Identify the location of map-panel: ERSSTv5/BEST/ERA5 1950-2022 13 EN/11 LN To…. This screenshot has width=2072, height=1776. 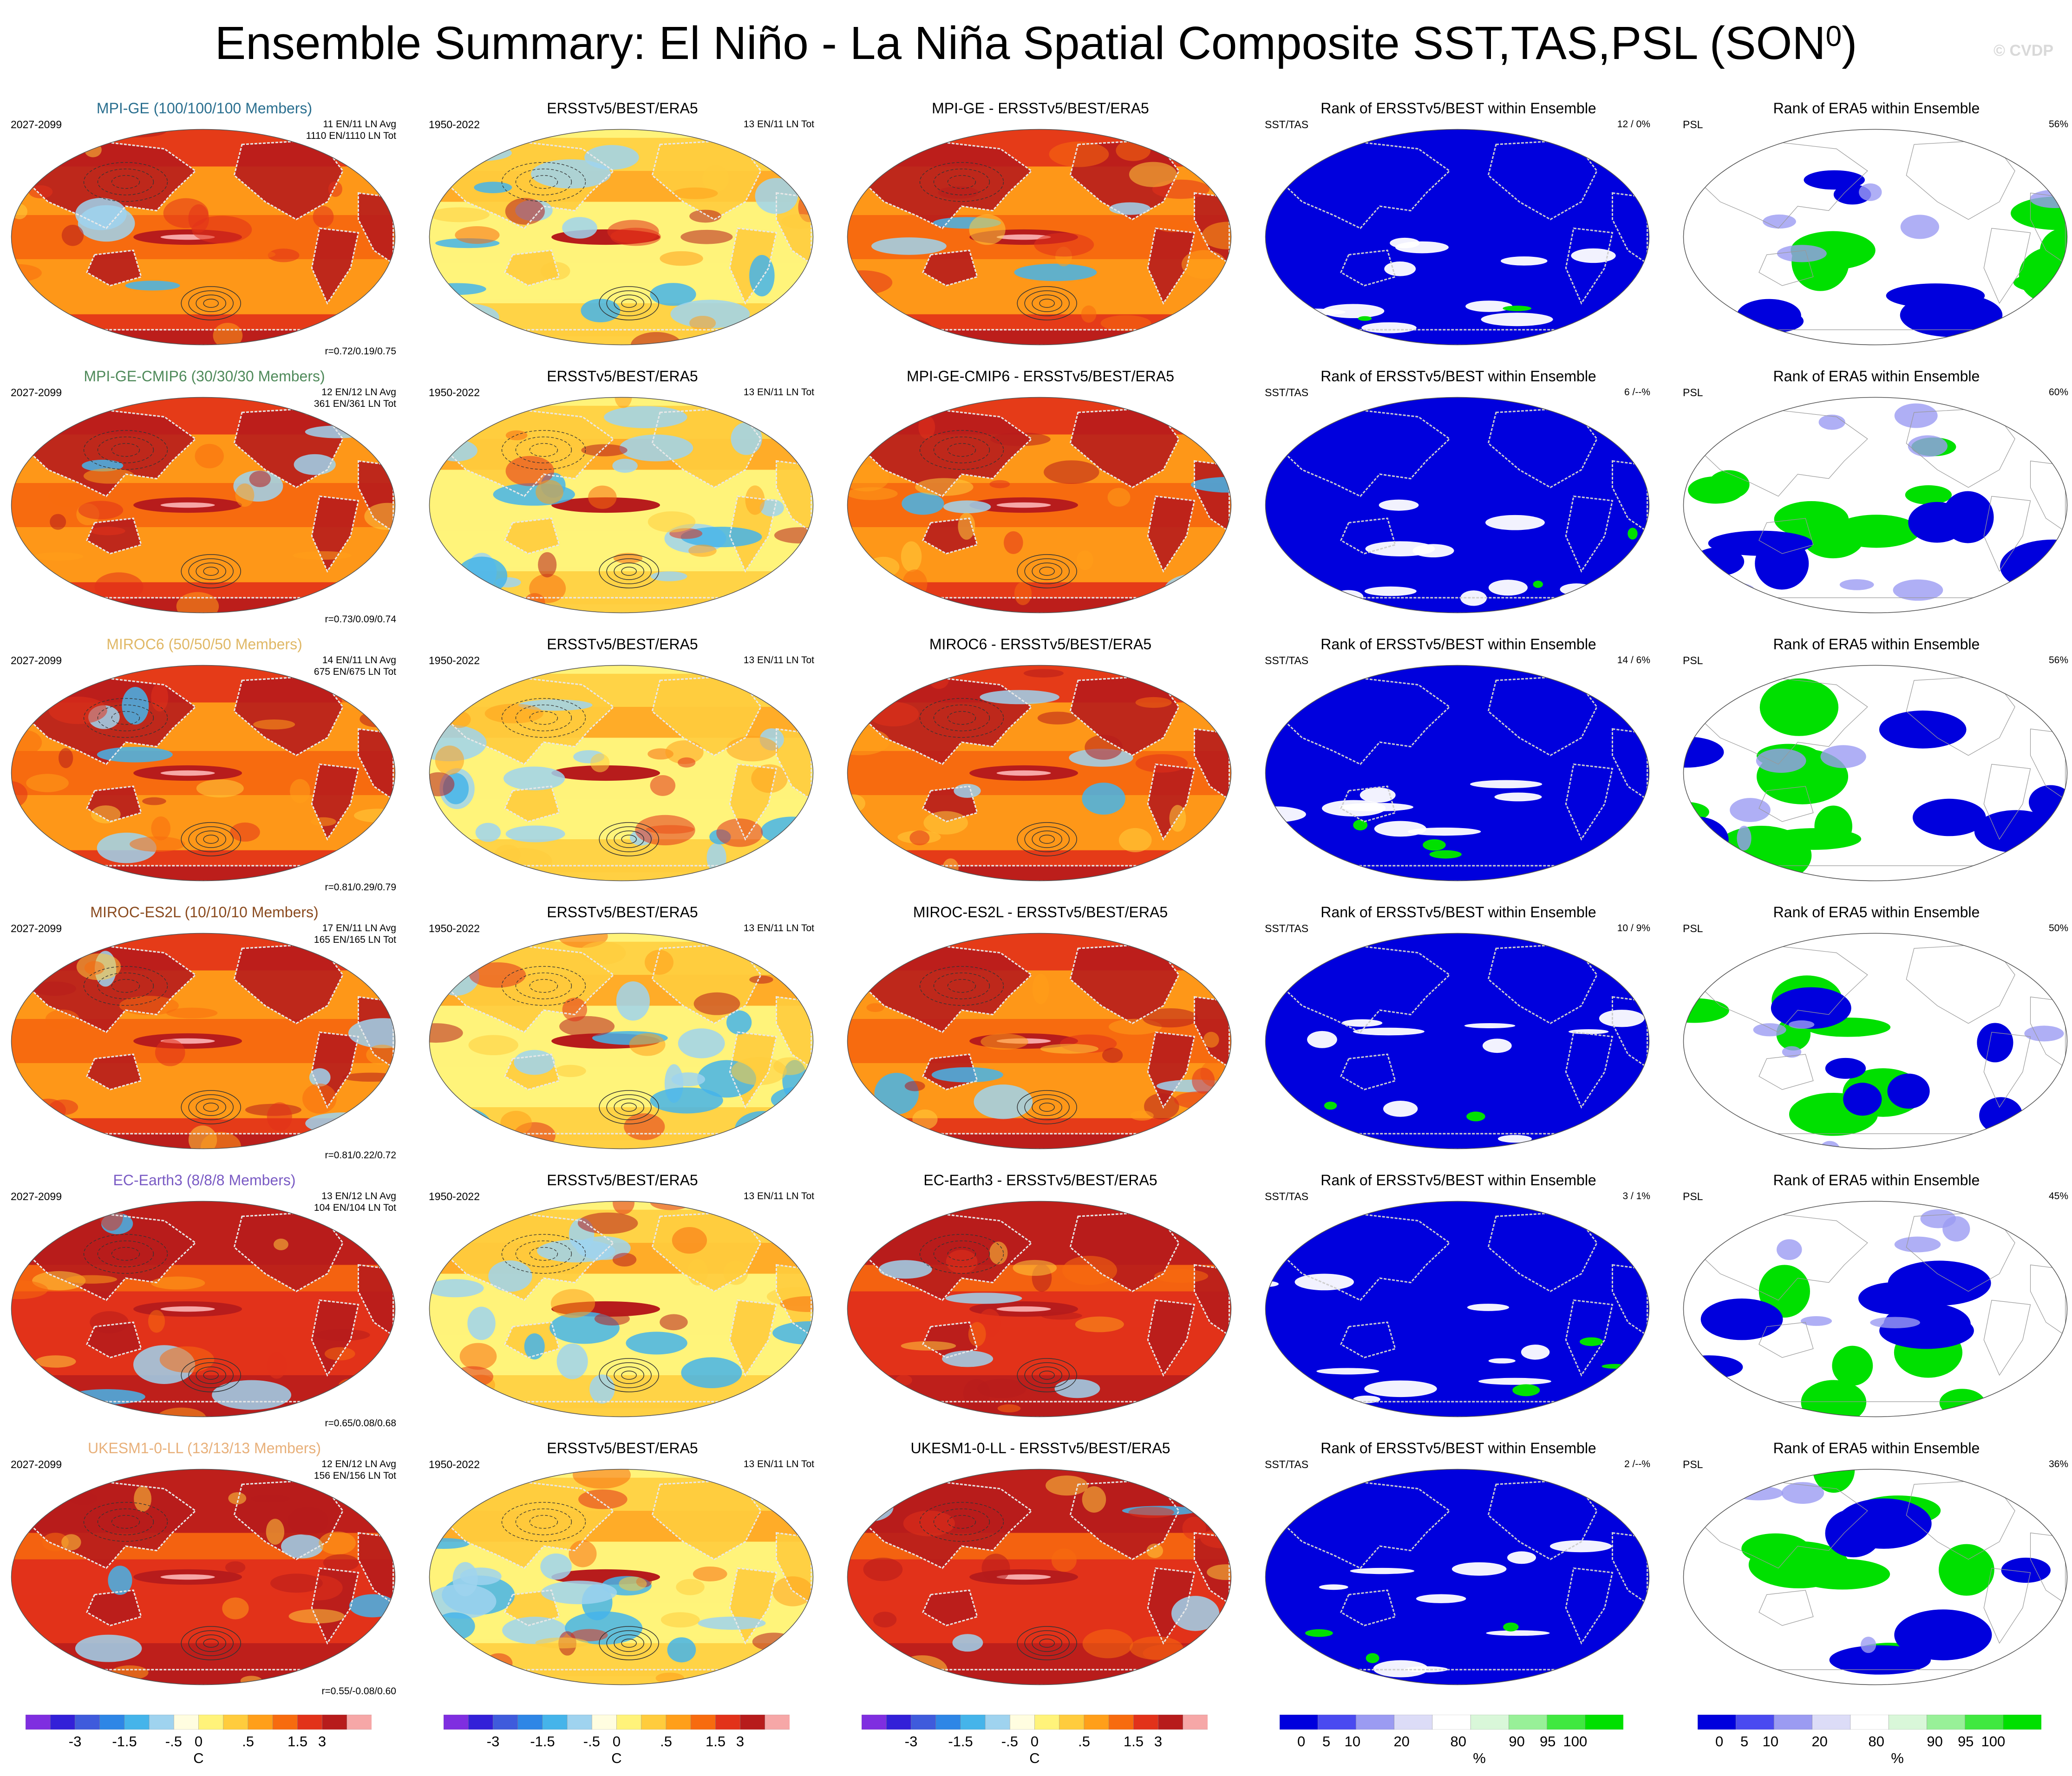
(622, 769).